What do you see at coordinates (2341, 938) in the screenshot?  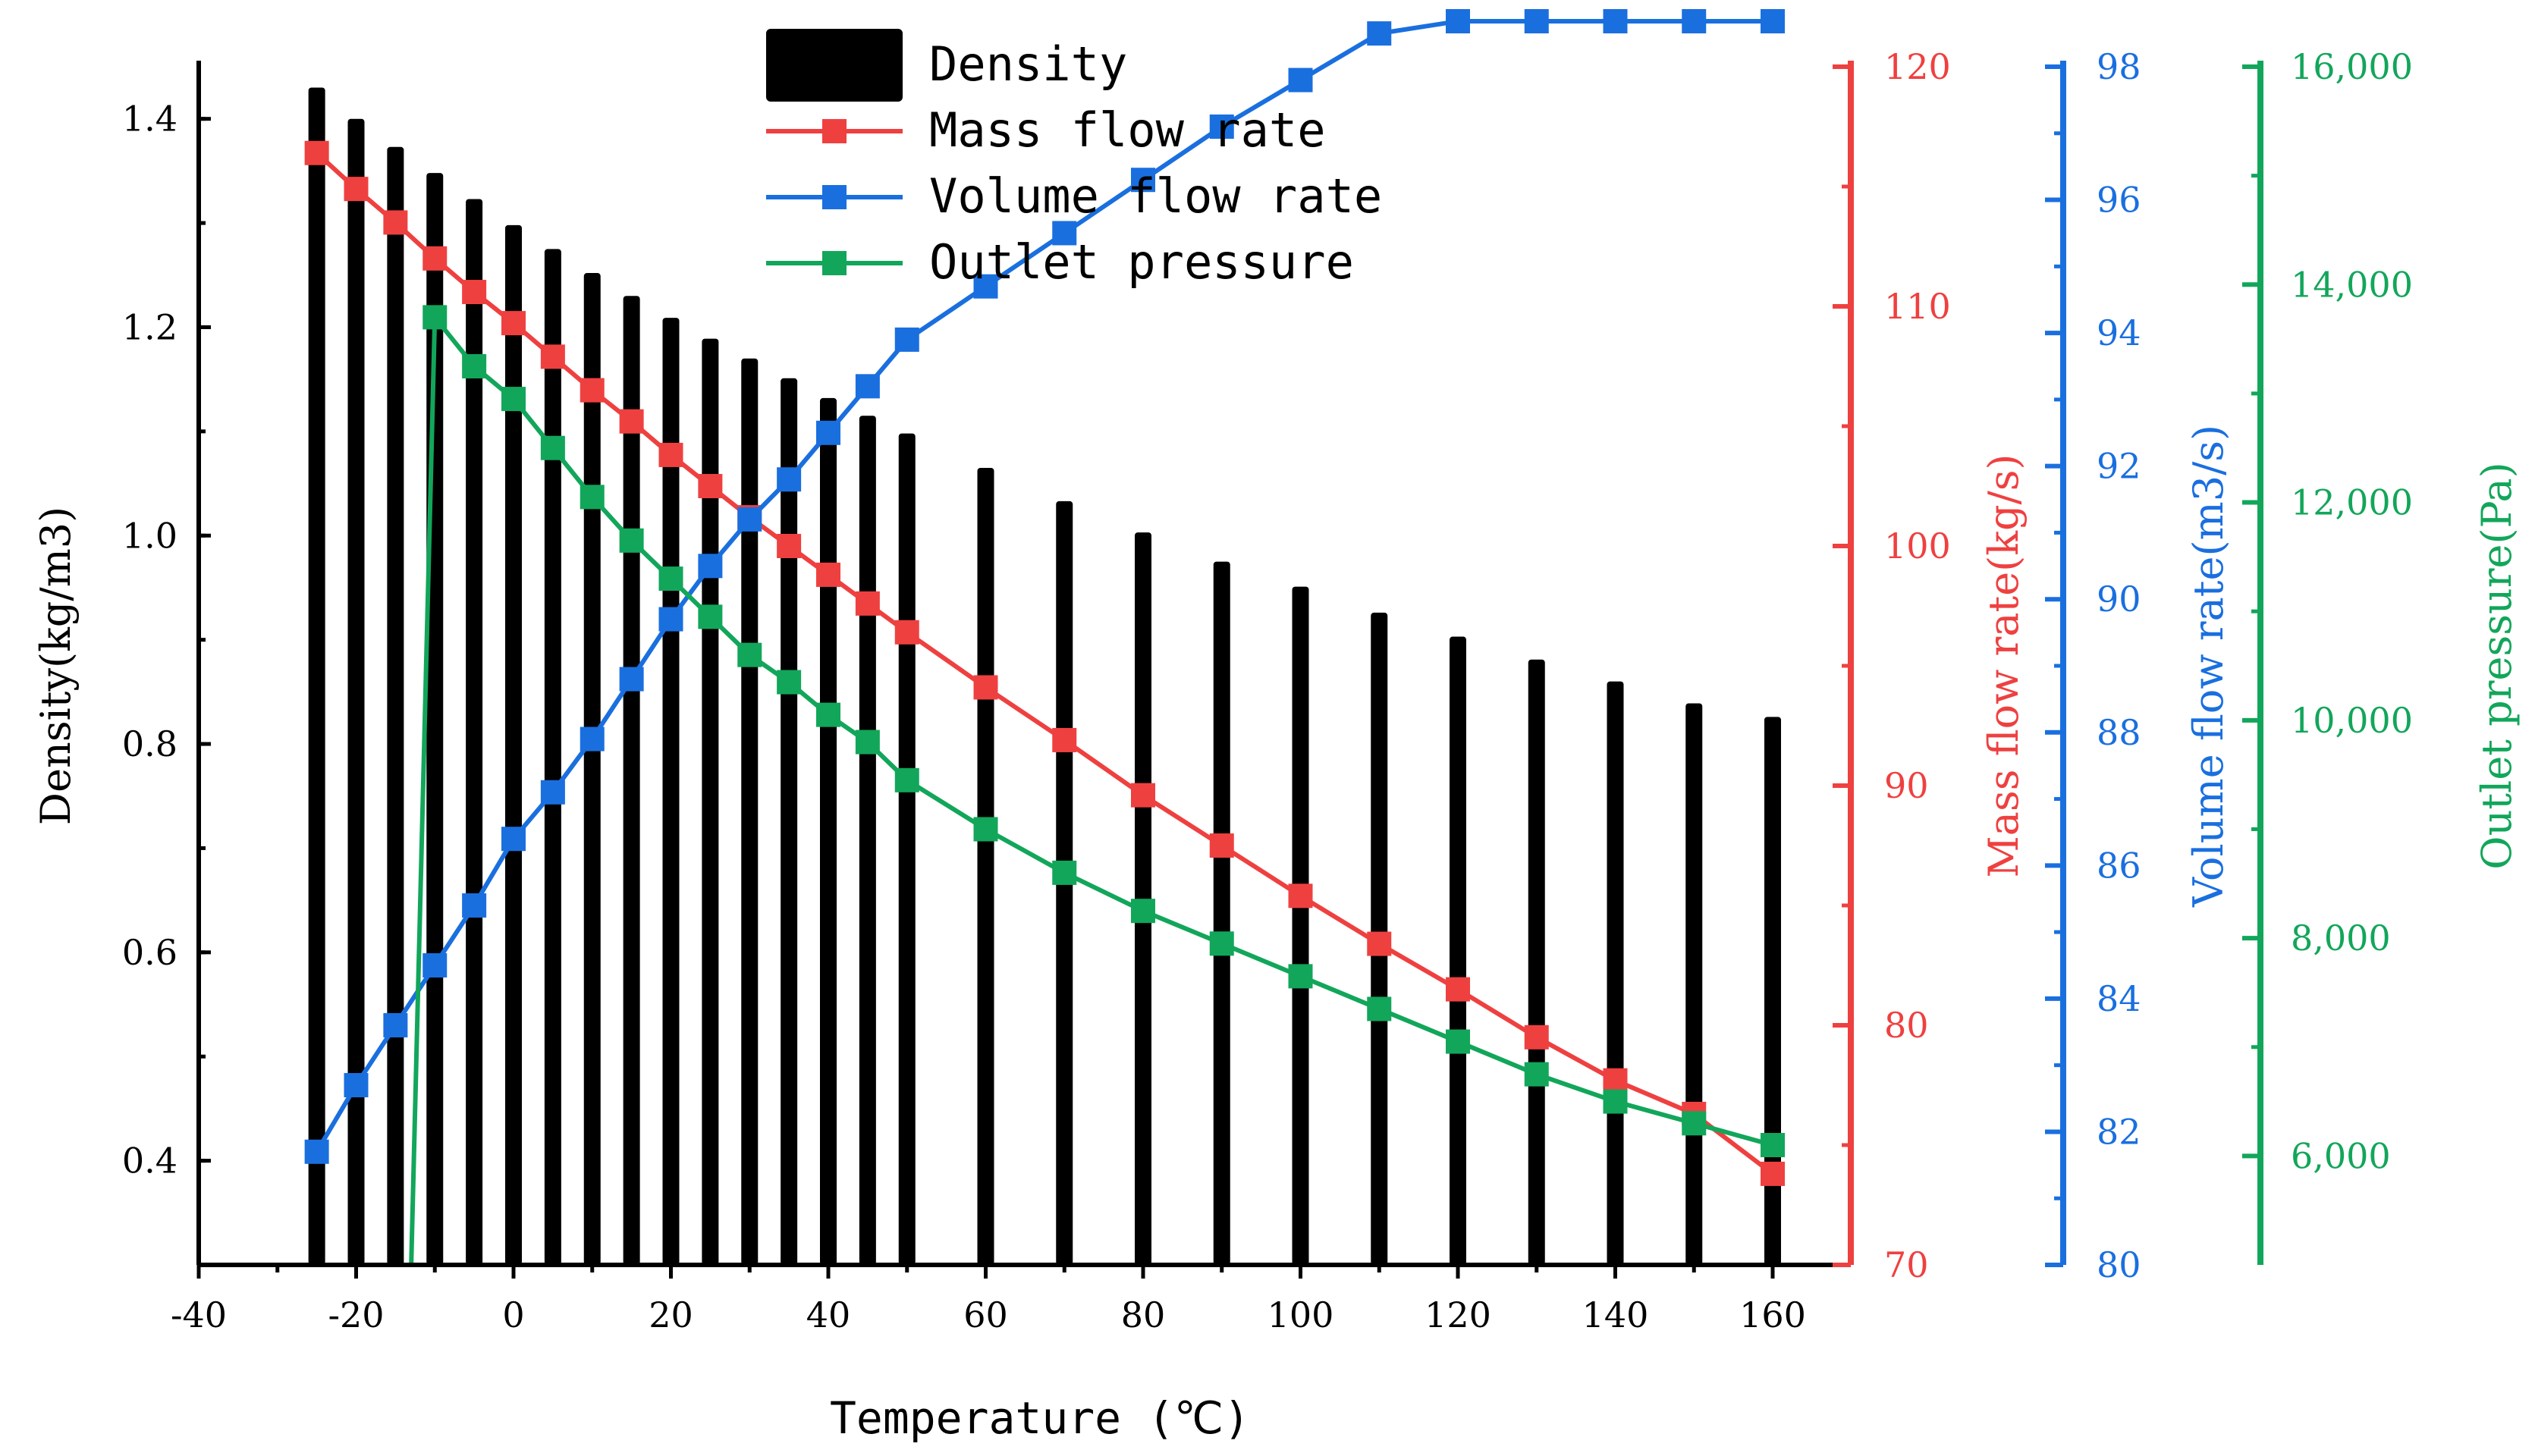 I see `outlet-pressure-tick-label: 8,000` at bounding box center [2341, 938].